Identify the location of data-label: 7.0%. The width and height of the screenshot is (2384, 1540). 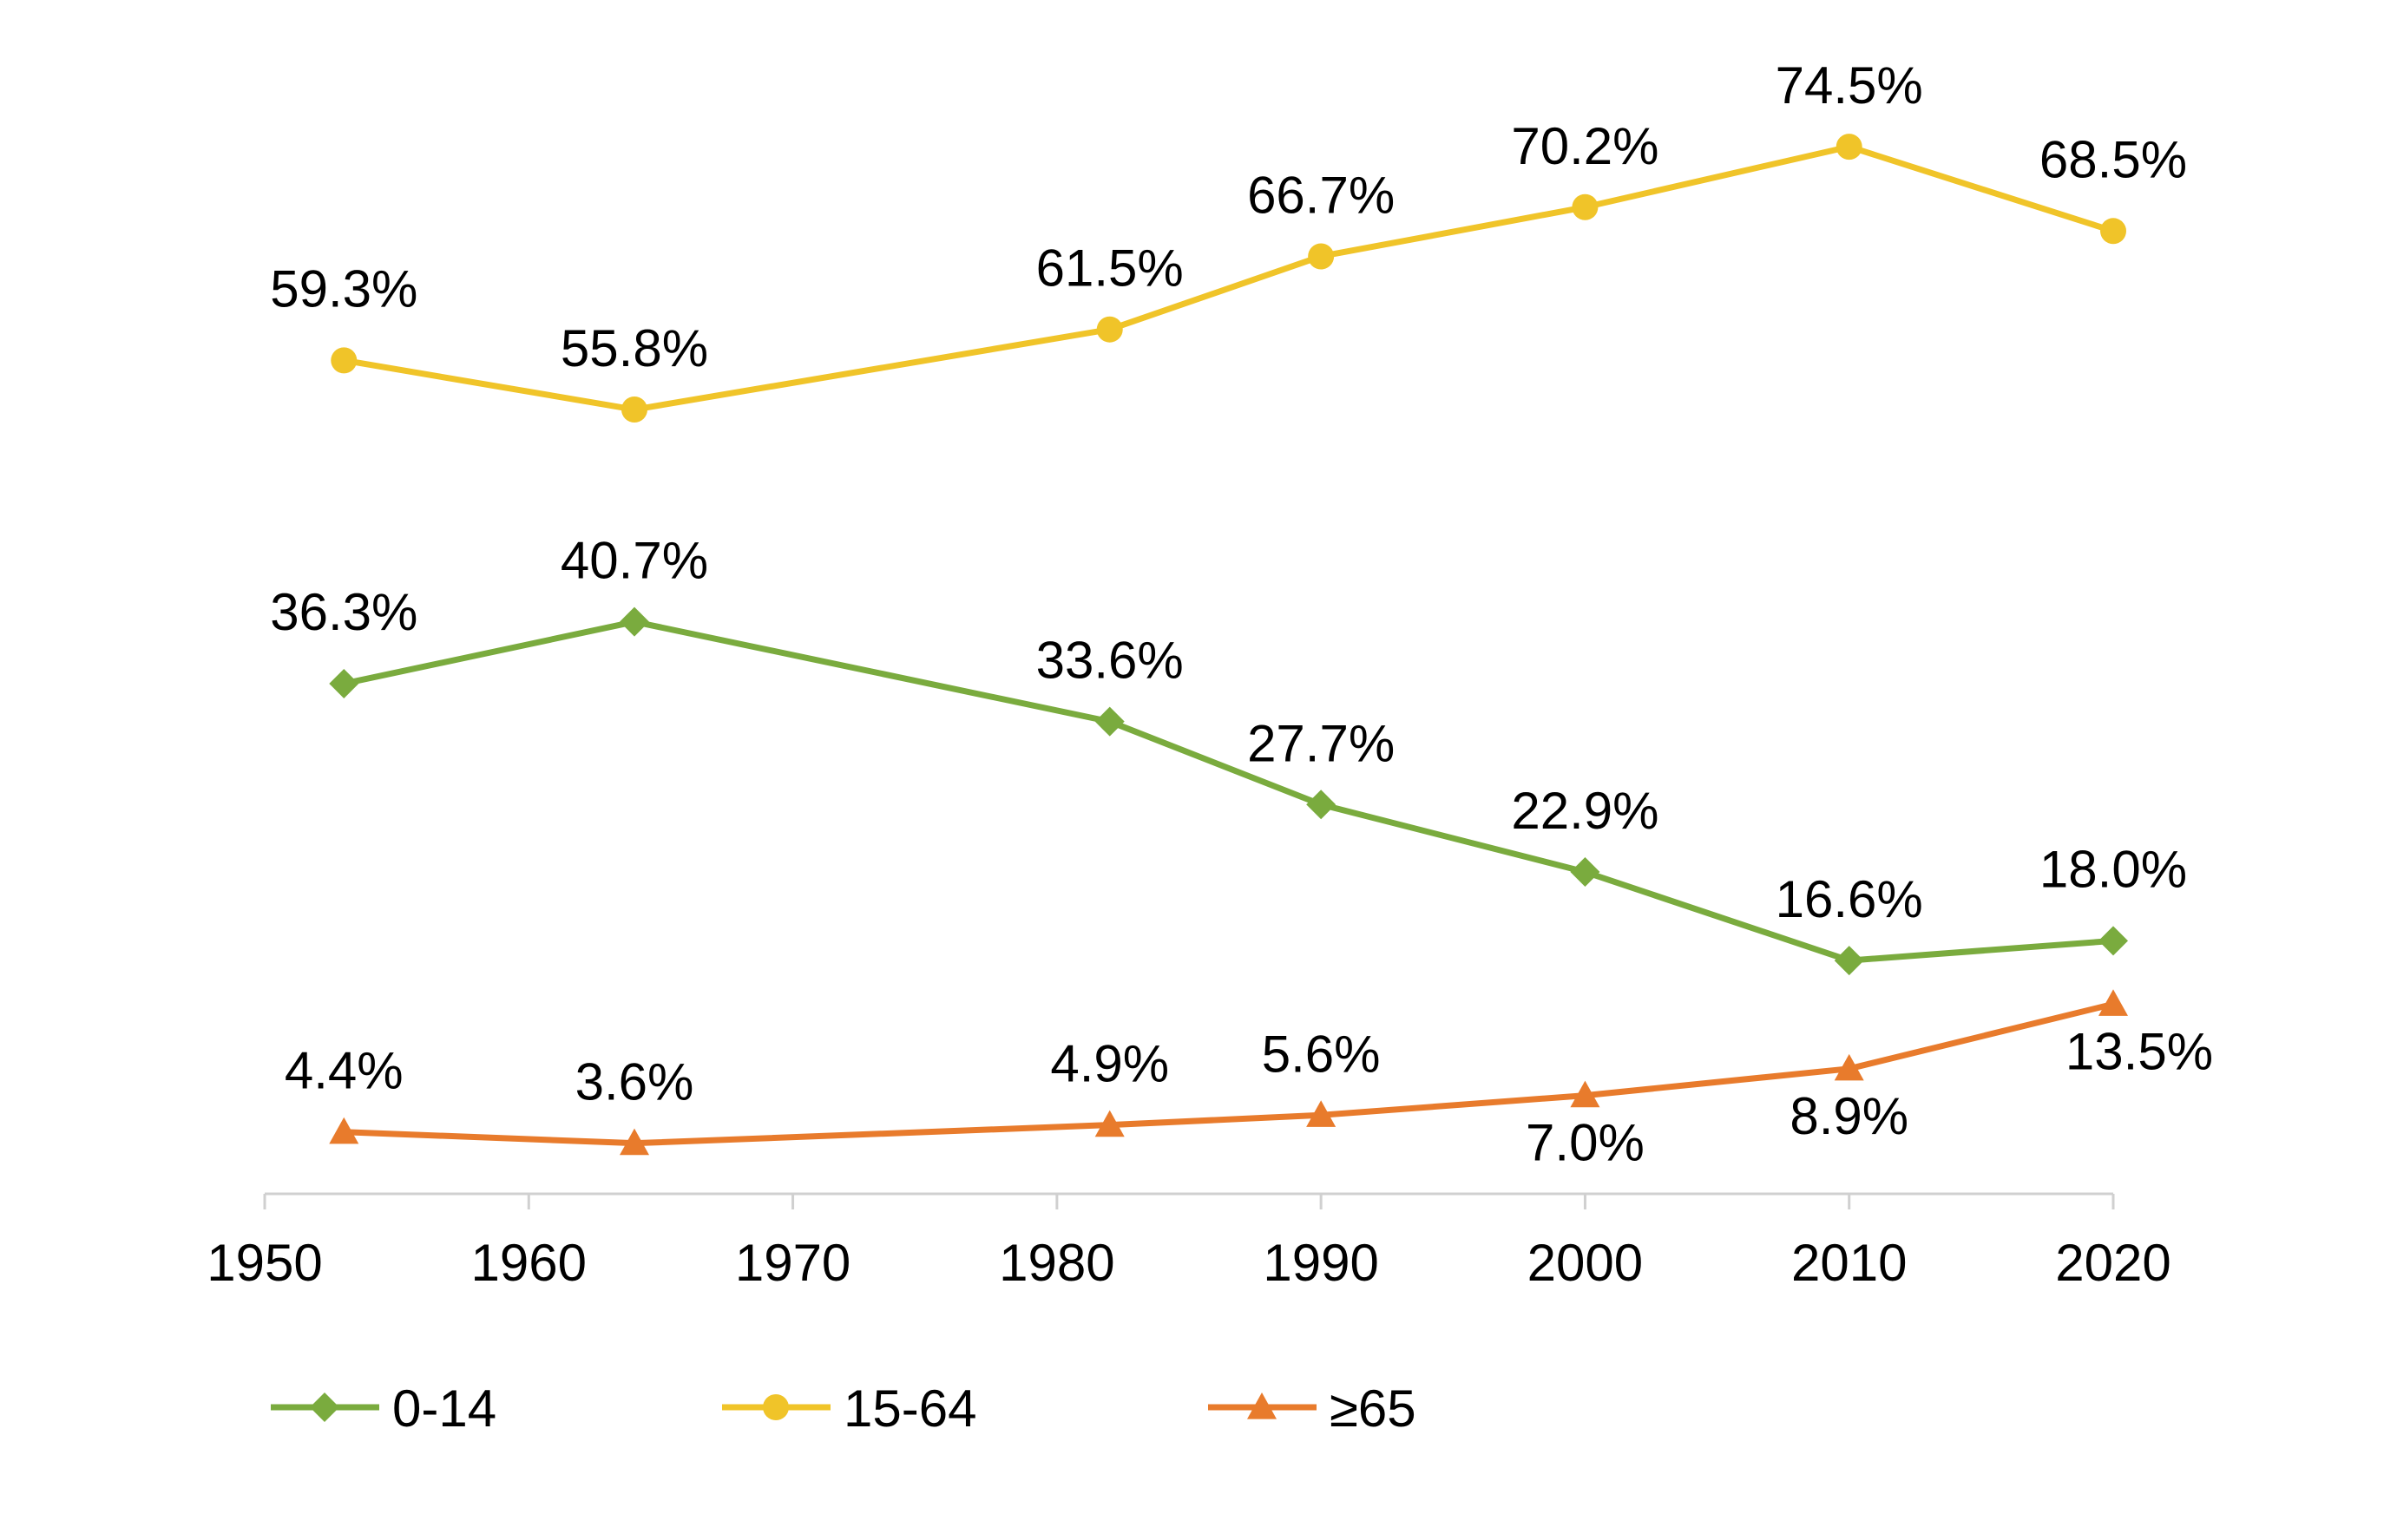
(1585, 1143).